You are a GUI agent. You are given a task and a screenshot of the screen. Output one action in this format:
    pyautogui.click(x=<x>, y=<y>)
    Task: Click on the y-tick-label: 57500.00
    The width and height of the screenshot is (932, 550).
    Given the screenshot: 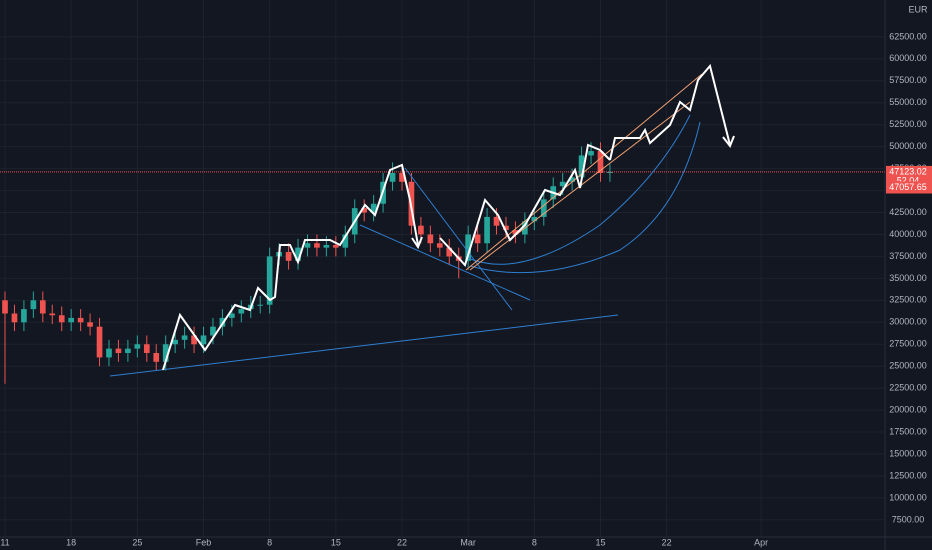 What is the action you would take?
    pyautogui.click(x=908, y=80)
    